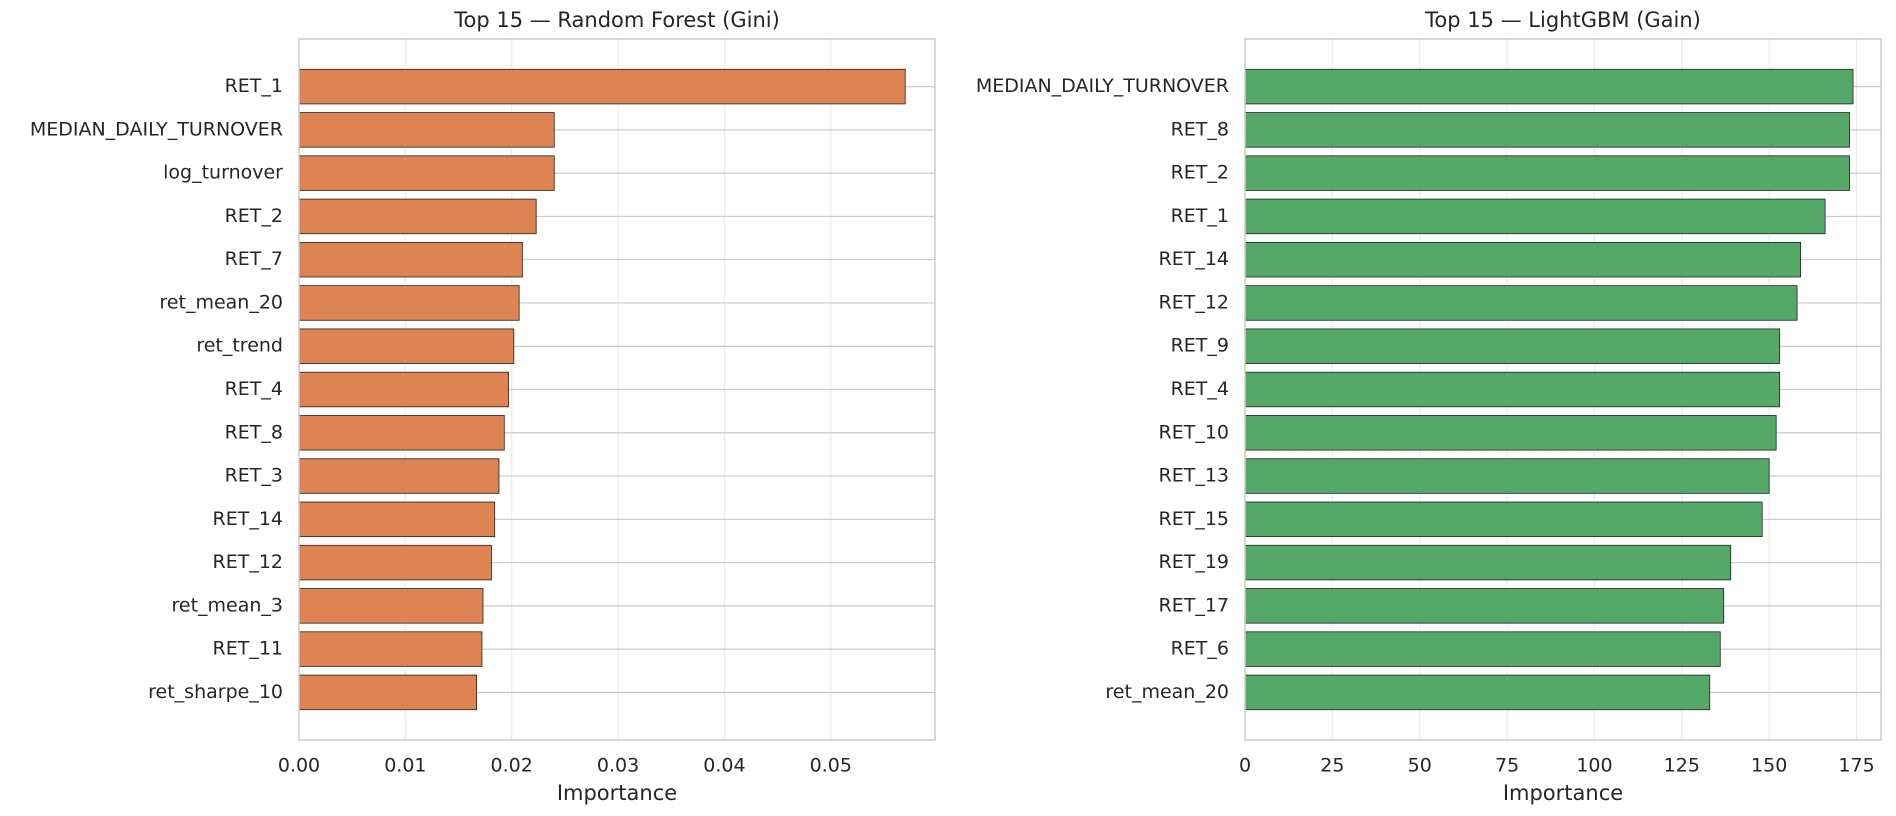 This screenshot has height=816, width=1896. I want to click on x-tick-label: 0.02, so click(512, 766).